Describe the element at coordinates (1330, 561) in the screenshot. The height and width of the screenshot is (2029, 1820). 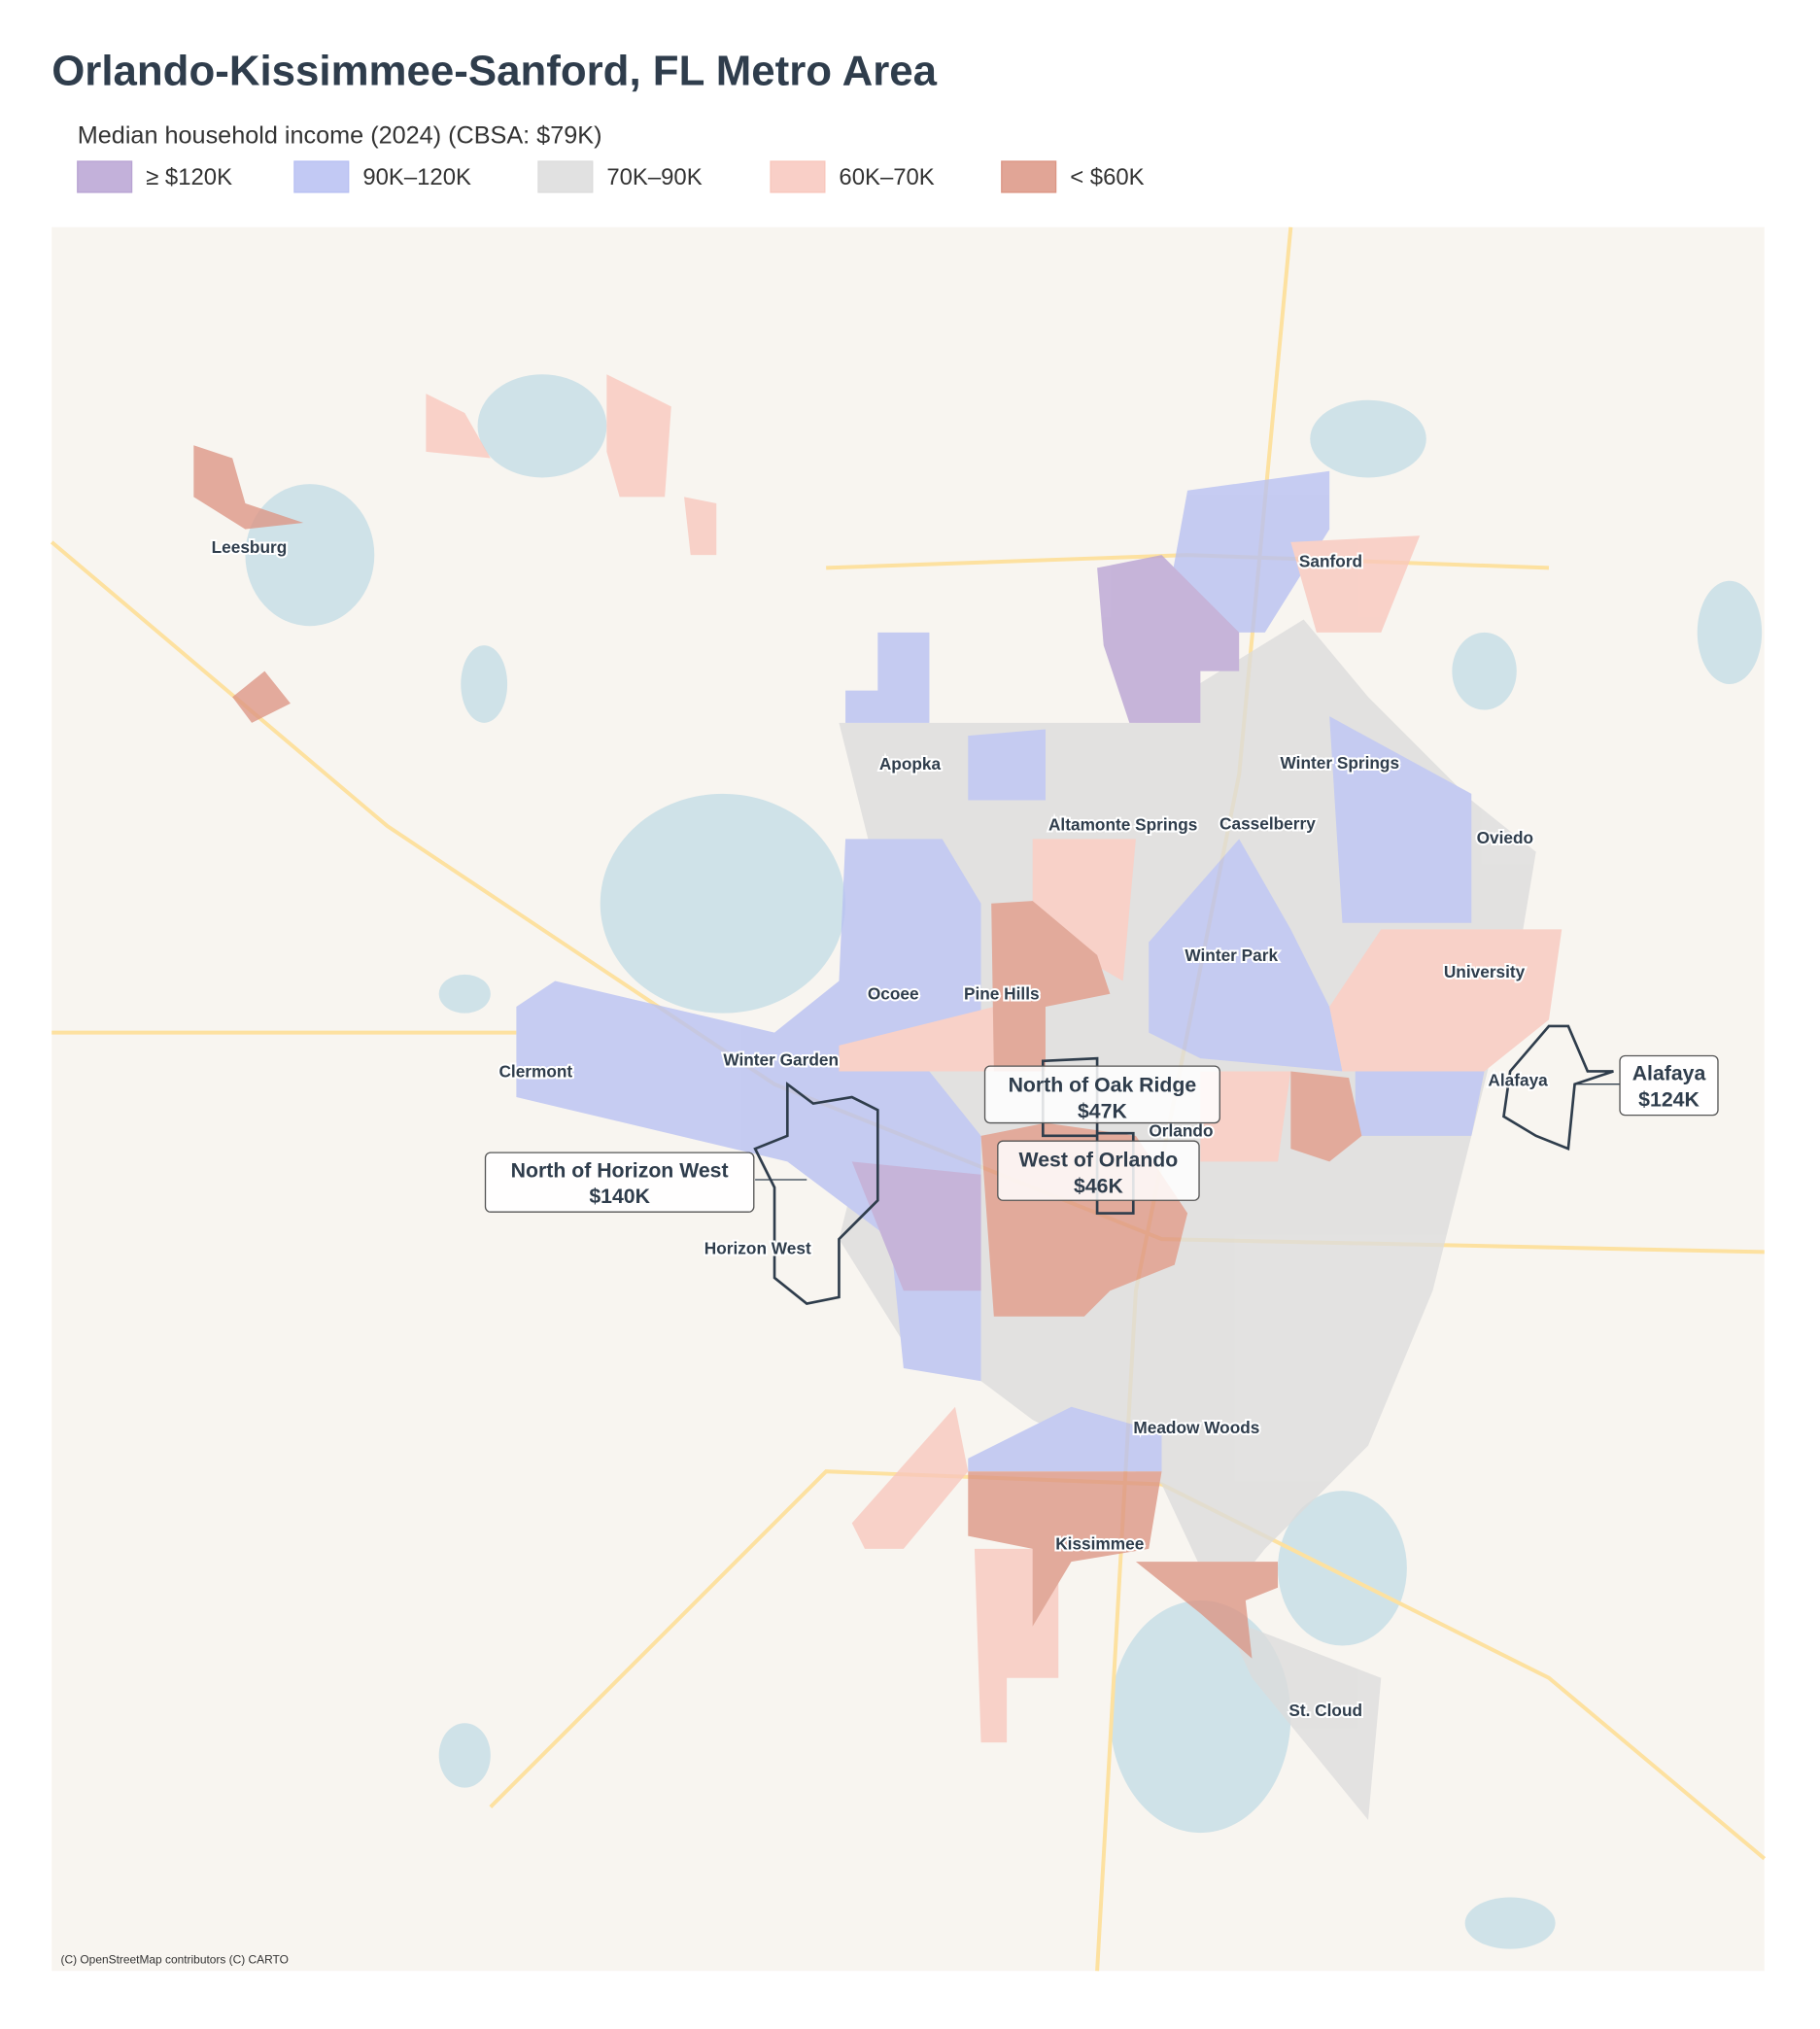
I see `place-label: Sanford` at that location.